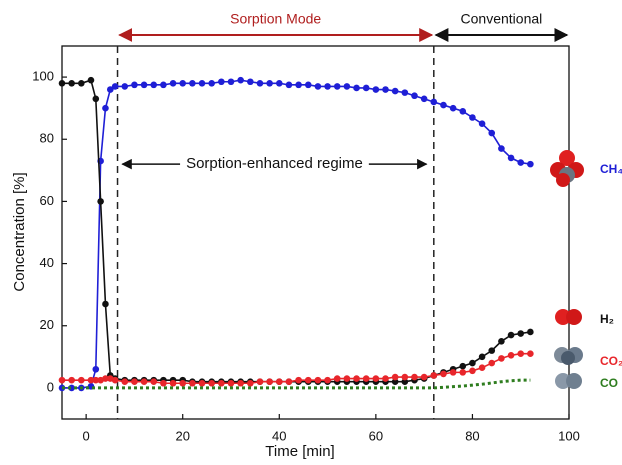 This screenshot has height=465, width=622. What do you see at coordinates (43, 76) in the screenshot?
I see `y-tick-label: 100` at bounding box center [43, 76].